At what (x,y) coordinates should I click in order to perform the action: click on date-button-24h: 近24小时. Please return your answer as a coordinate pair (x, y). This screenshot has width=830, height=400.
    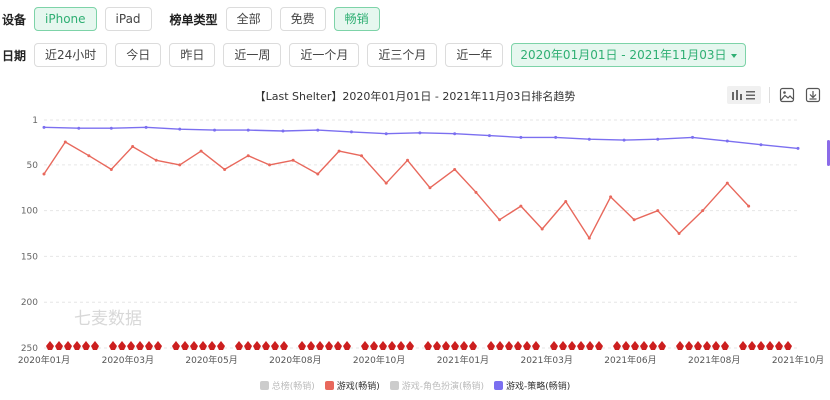
    Looking at the image, I should click on (71, 55).